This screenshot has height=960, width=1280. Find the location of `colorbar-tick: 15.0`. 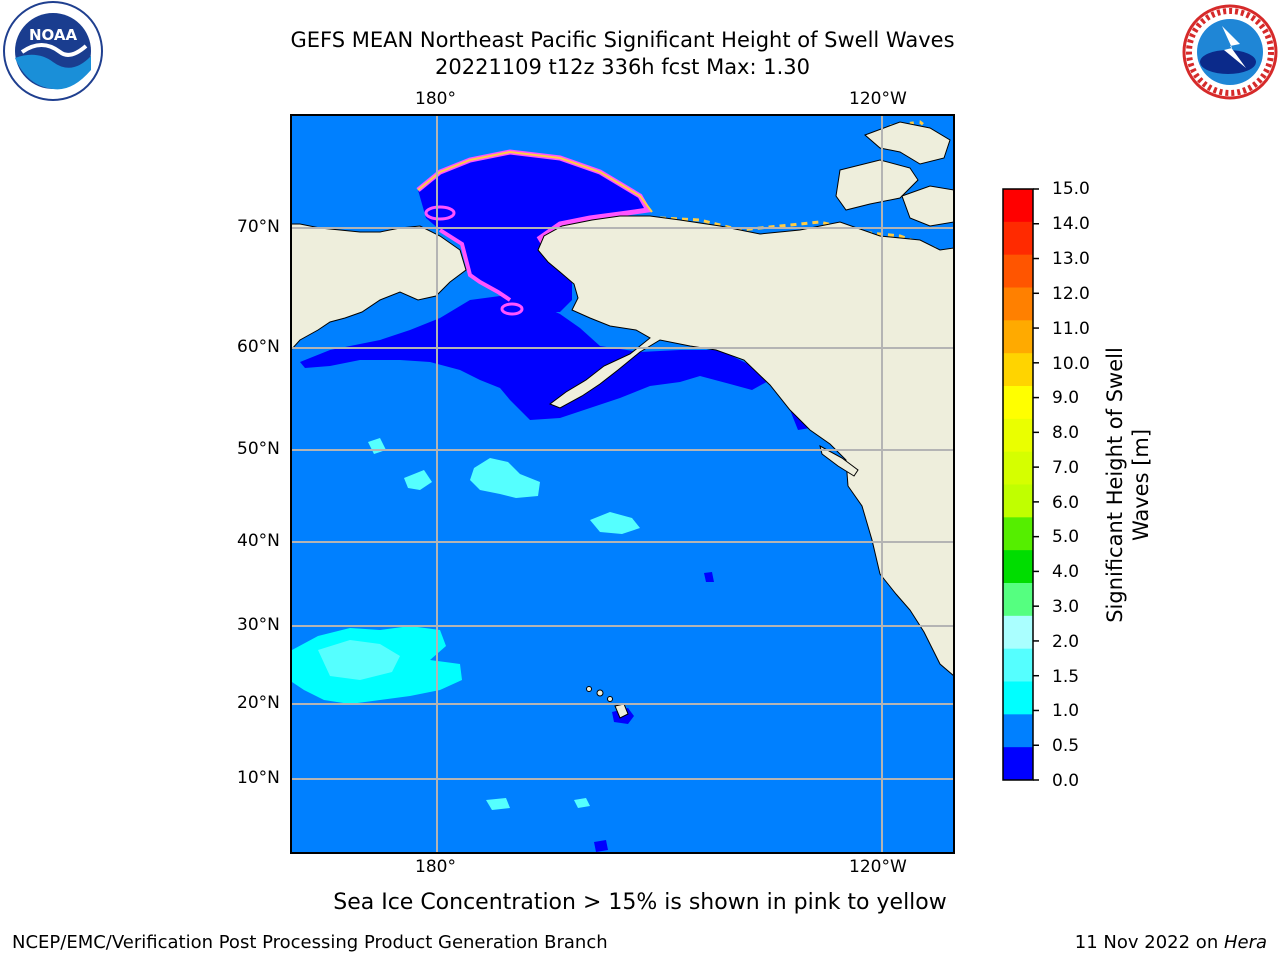

colorbar-tick: 15.0 is located at coordinates (1071, 189).